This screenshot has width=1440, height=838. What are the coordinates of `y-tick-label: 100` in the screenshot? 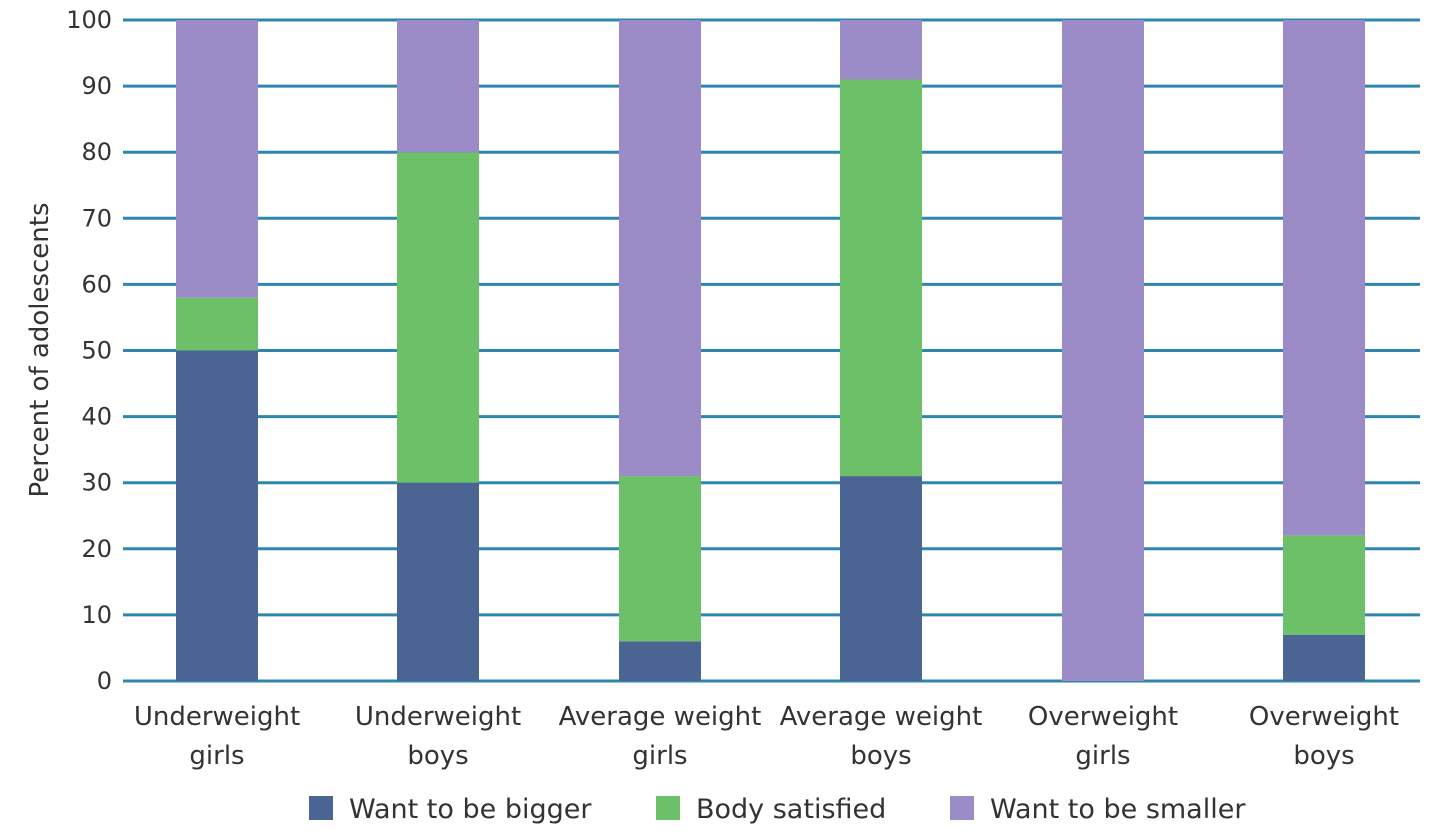 It's located at (89, 20).